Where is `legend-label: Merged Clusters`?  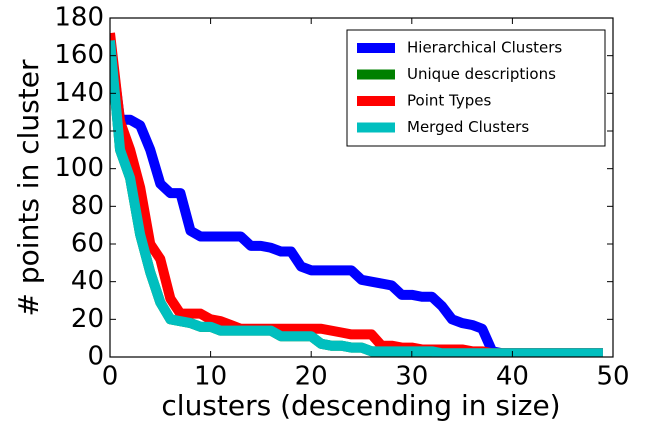
legend-label: Merged Clusters is located at coordinates (468, 127).